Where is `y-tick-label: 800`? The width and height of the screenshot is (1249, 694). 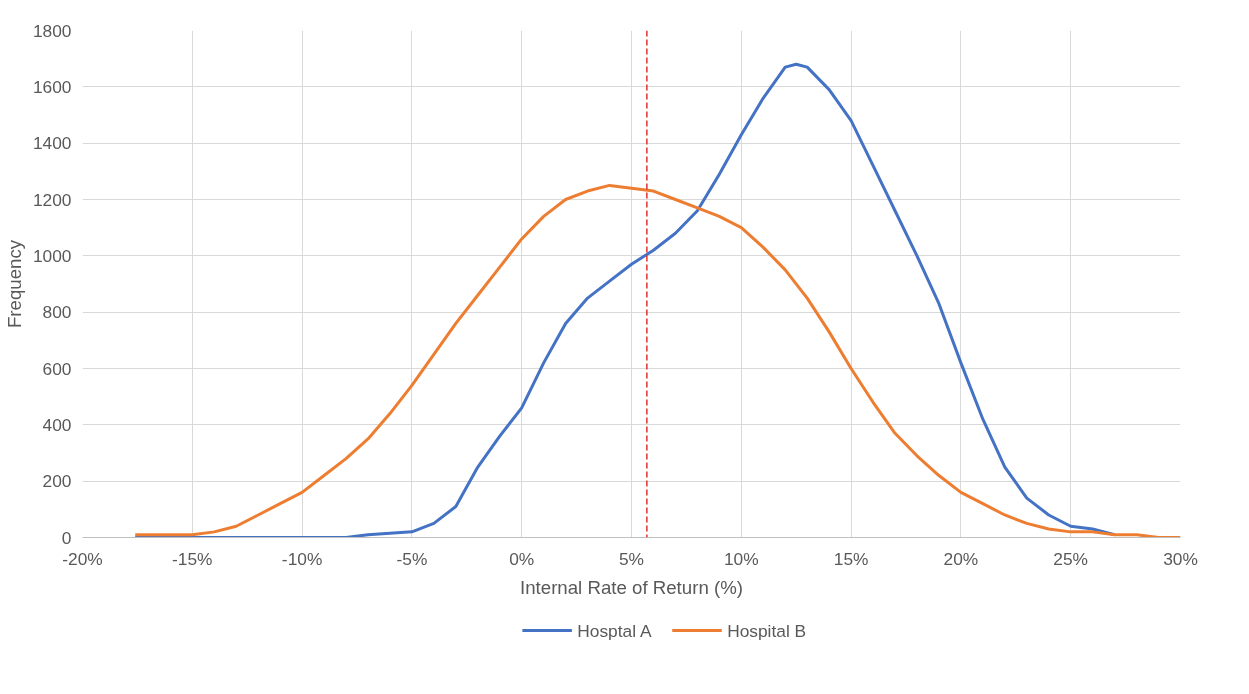
y-tick-label: 800 is located at coordinates (57, 312).